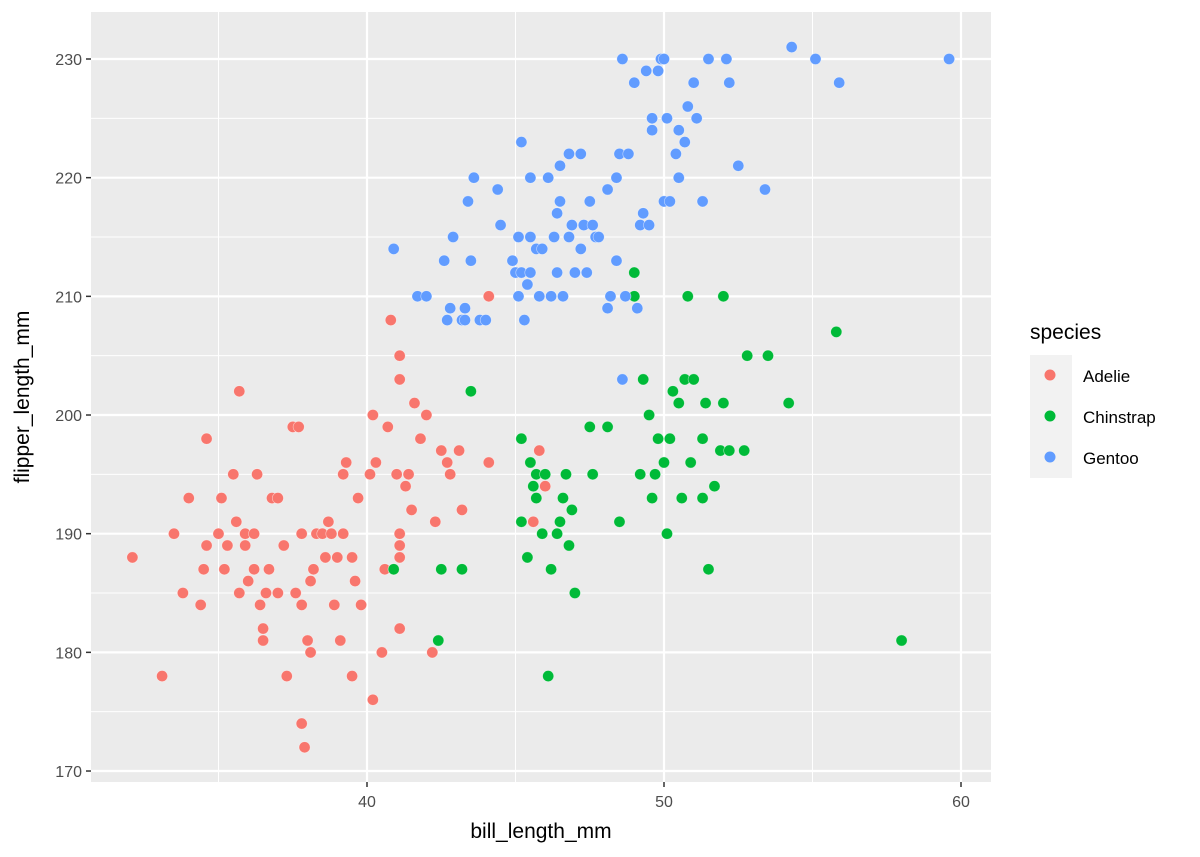 The width and height of the screenshot is (1200, 857). What do you see at coordinates (367, 802) in the screenshot?
I see `x-tick-label: 40` at bounding box center [367, 802].